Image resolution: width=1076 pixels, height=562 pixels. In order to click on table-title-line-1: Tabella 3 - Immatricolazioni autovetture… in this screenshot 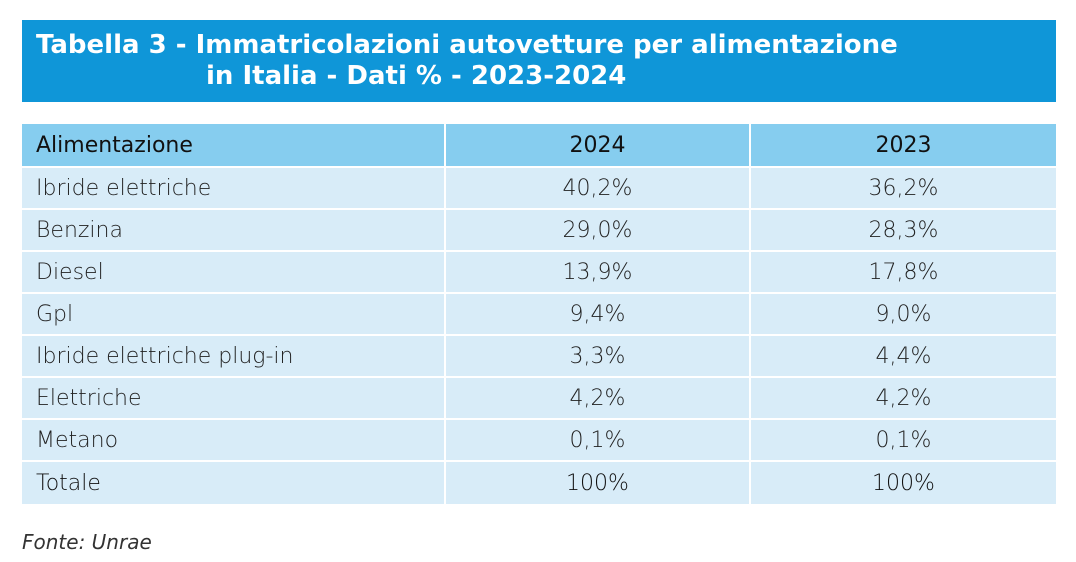, I will do `click(467, 45)`.